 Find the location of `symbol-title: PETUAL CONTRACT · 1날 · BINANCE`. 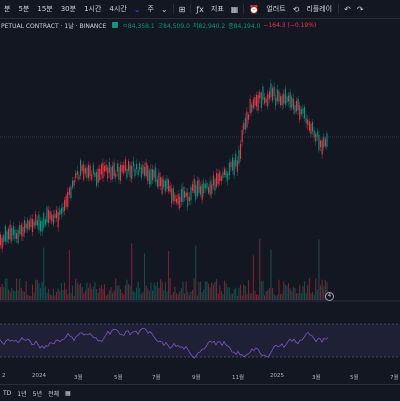

symbol-title: PETUAL CONTRACT · 1날 · BINANCE is located at coordinates (54, 26).